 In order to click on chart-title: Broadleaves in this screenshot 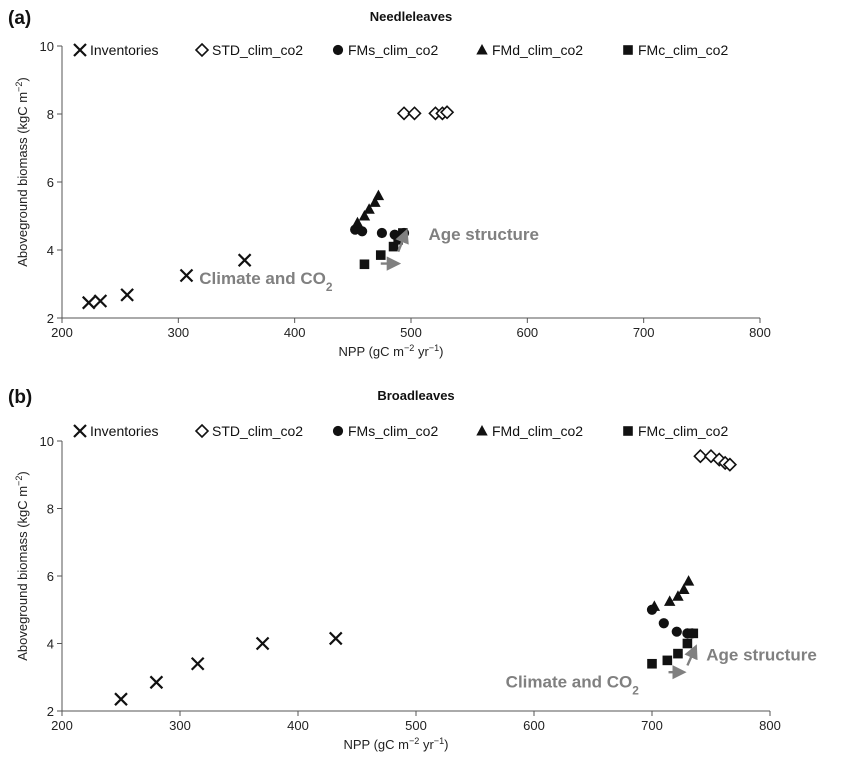, I will do `click(415, 395)`.